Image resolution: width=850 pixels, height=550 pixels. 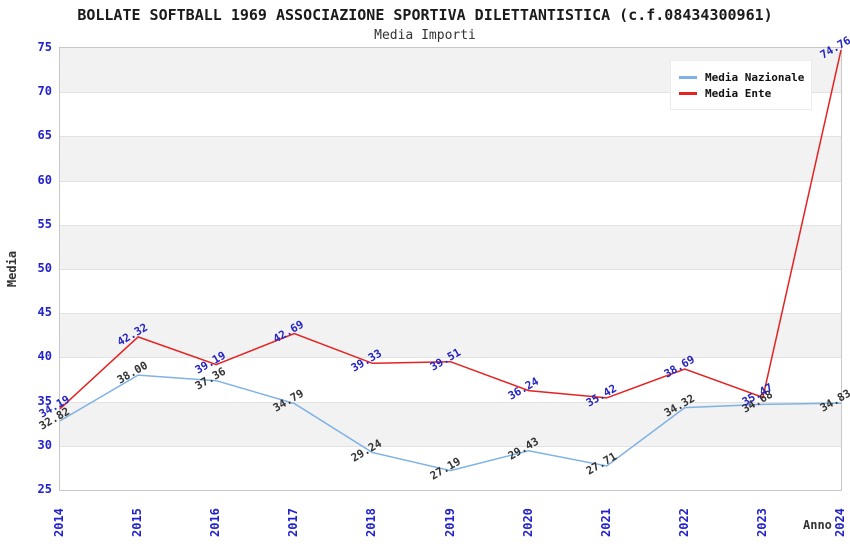 What do you see at coordinates (44, 135) in the screenshot?
I see `y-tick-label: 65` at bounding box center [44, 135].